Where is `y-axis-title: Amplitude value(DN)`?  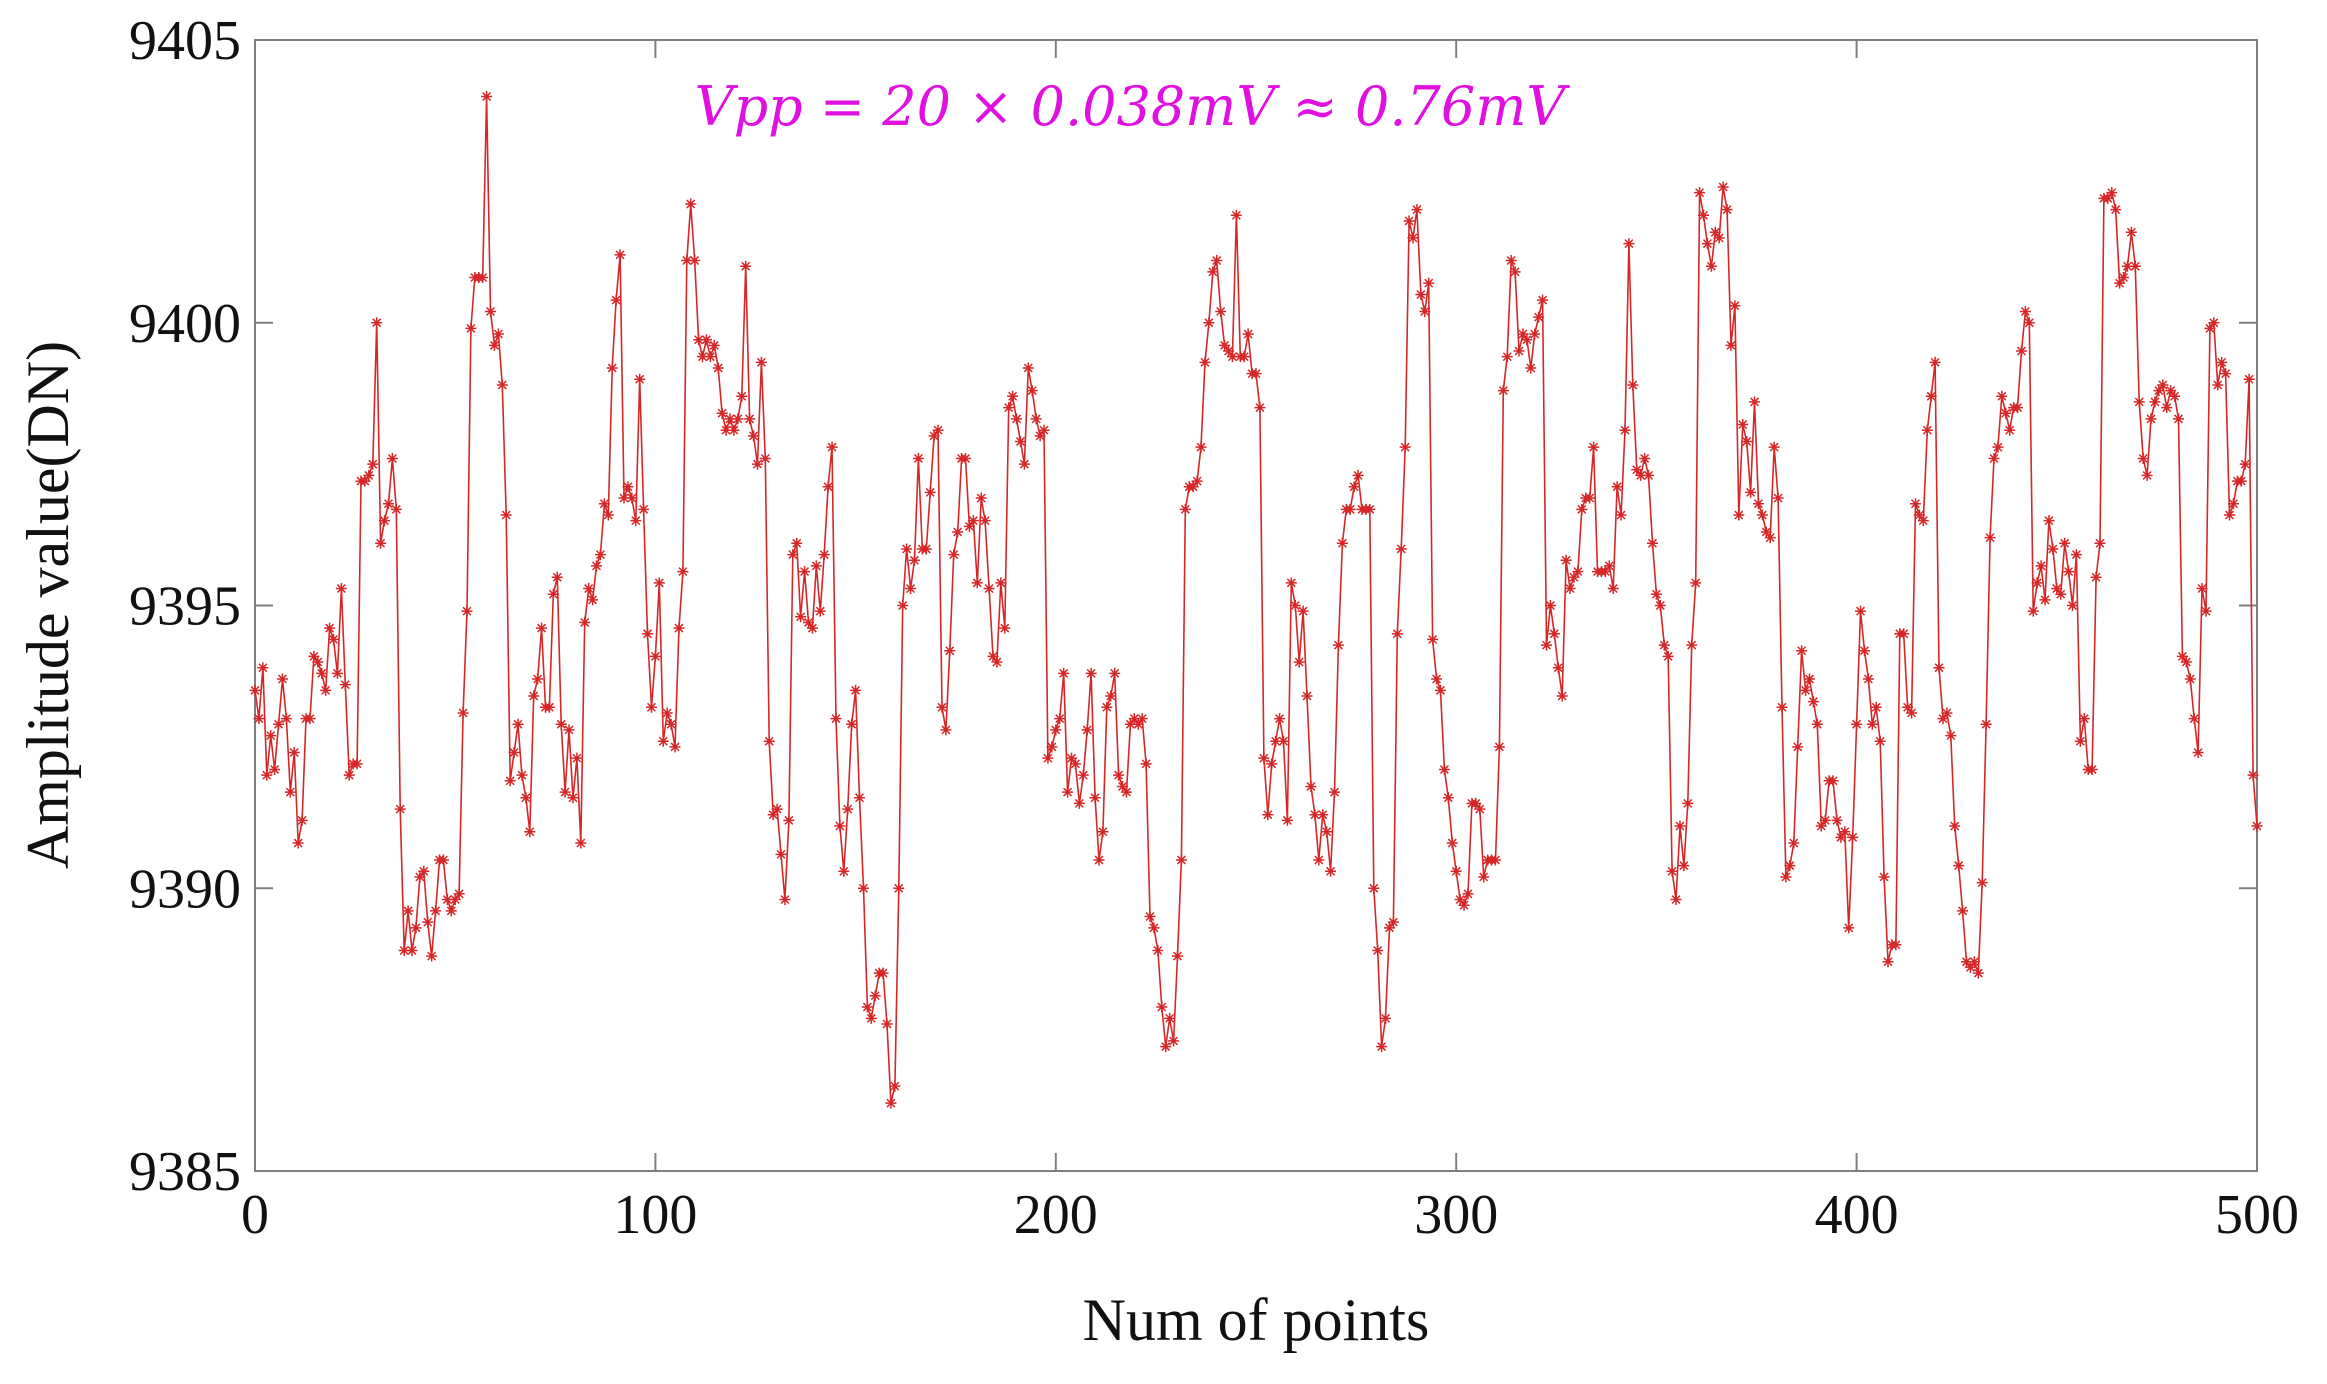 y-axis-title: Amplitude value(DN) is located at coordinates (48, 605).